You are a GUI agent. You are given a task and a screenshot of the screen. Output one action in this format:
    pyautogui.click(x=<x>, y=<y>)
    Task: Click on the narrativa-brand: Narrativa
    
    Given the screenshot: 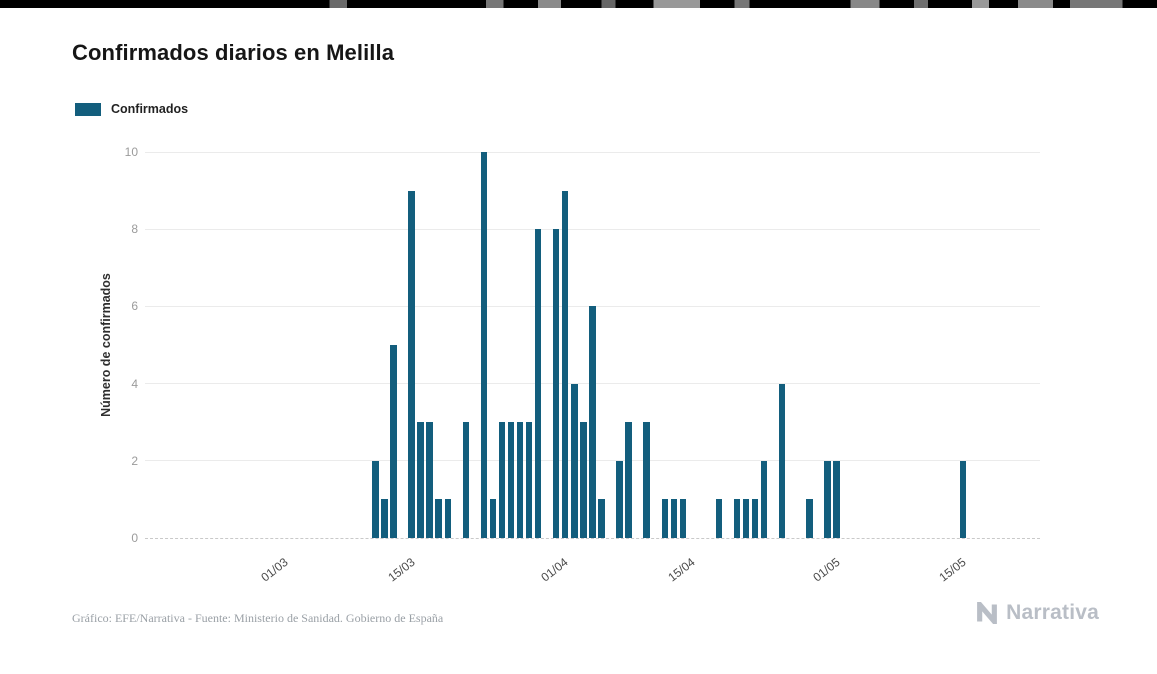 What is the action you would take?
    pyautogui.click(x=1037, y=613)
    